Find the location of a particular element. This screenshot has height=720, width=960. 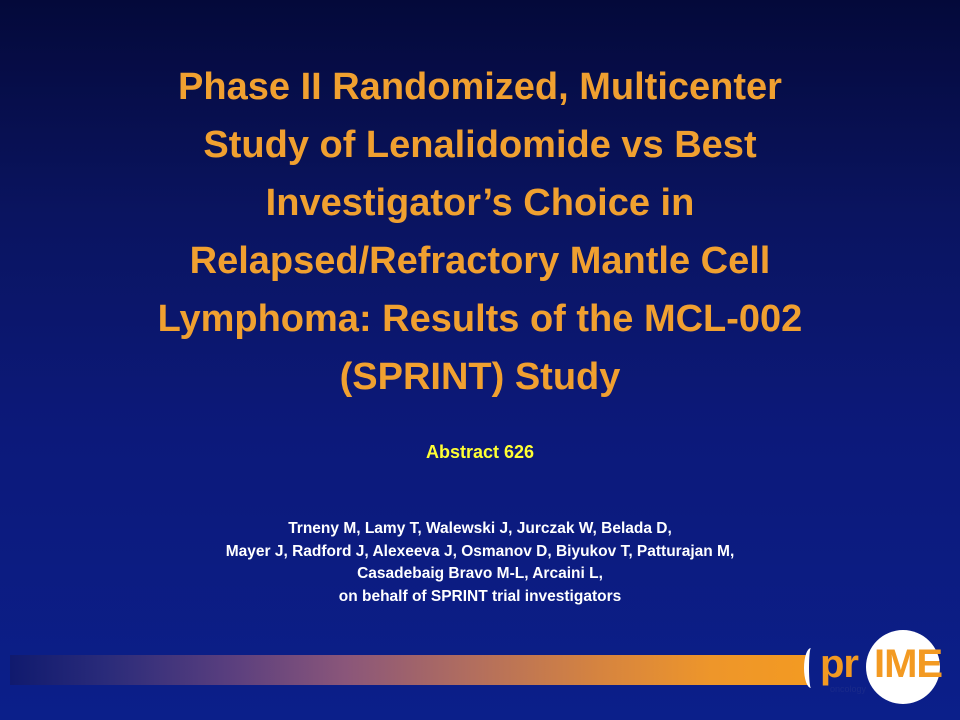

title-line: Investigator’s Choice in is located at coordinates (480, 203).